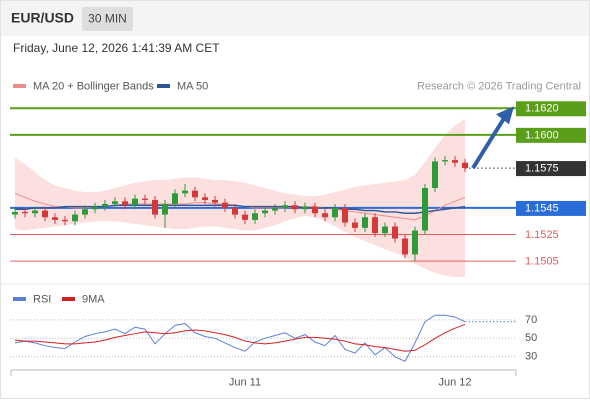 The height and width of the screenshot is (405, 590). What do you see at coordinates (93, 299) in the screenshot?
I see `legend-label: 9MA` at bounding box center [93, 299].